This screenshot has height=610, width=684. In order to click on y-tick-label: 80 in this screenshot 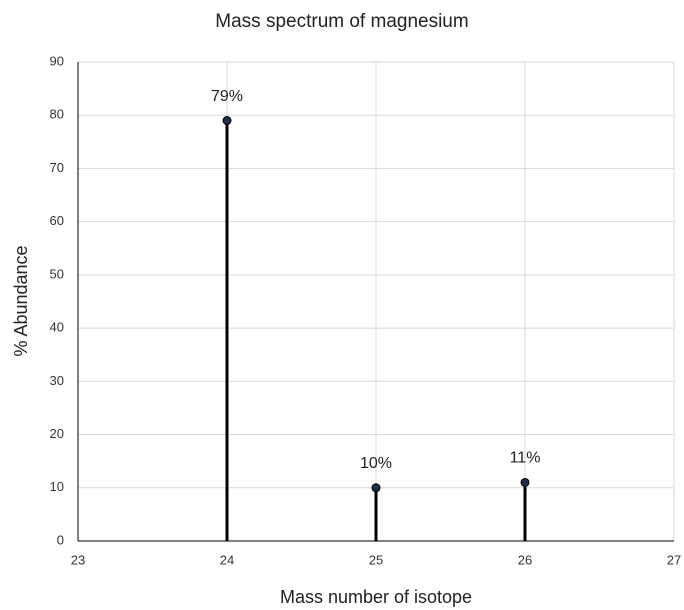, I will do `click(57, 114)`.